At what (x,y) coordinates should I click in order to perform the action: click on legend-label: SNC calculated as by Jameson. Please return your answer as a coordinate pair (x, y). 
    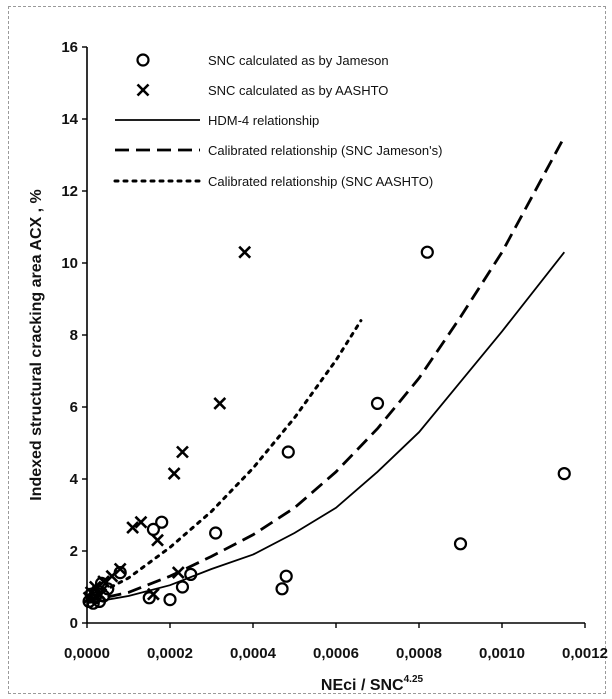
    Looking at the image, I should click on (298, 60).